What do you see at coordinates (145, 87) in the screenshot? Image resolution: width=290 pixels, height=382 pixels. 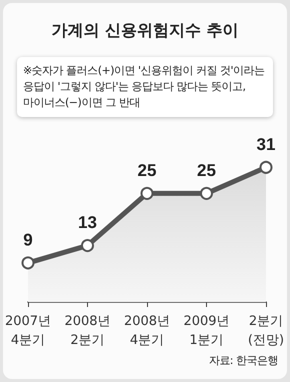 I see `text: ※숫자가 플러스(+)이면 '신용위험이 커질 것'이라는 응답이 '그렇지 않다'는 응답보다 많다는 뜻이고, 마이너스(−)이면 그 반대` at bounding box center [145, 87].